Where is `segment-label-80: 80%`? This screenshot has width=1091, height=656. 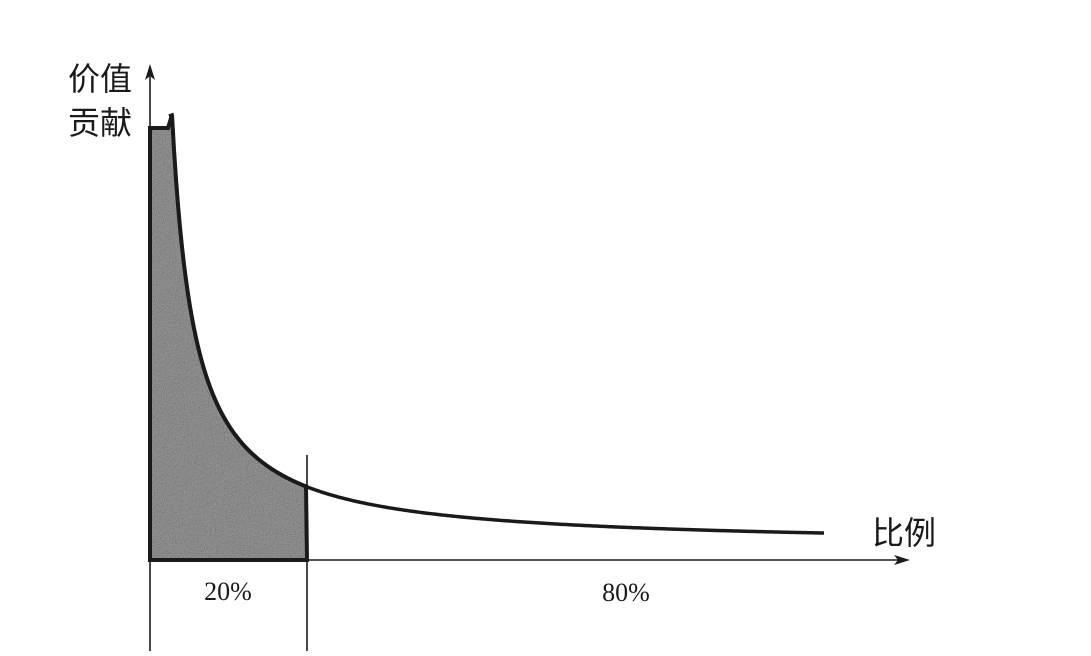 segment-label-80: 80% is located at coordinates (626, 592).